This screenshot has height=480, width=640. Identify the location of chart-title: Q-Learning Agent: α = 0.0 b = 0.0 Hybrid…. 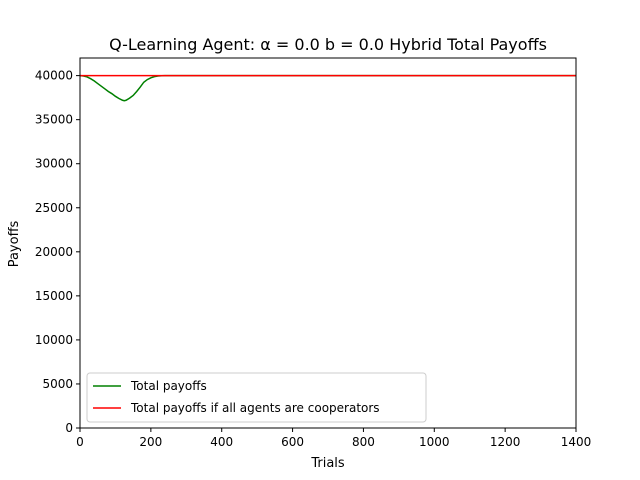
(328, 44).